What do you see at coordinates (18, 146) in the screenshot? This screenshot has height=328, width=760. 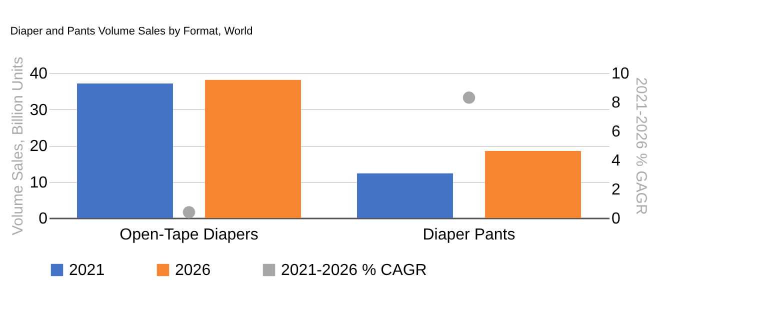 I see `y-axis-title: Volume Sales, Billion Units` at bounding box center [18, 146].